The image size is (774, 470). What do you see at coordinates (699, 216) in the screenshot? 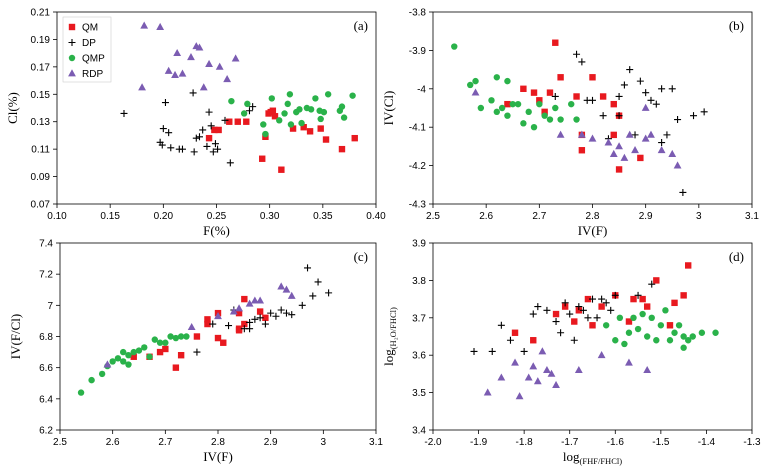
I see `x-tick-label: 3` at bounding box center [699, 216].